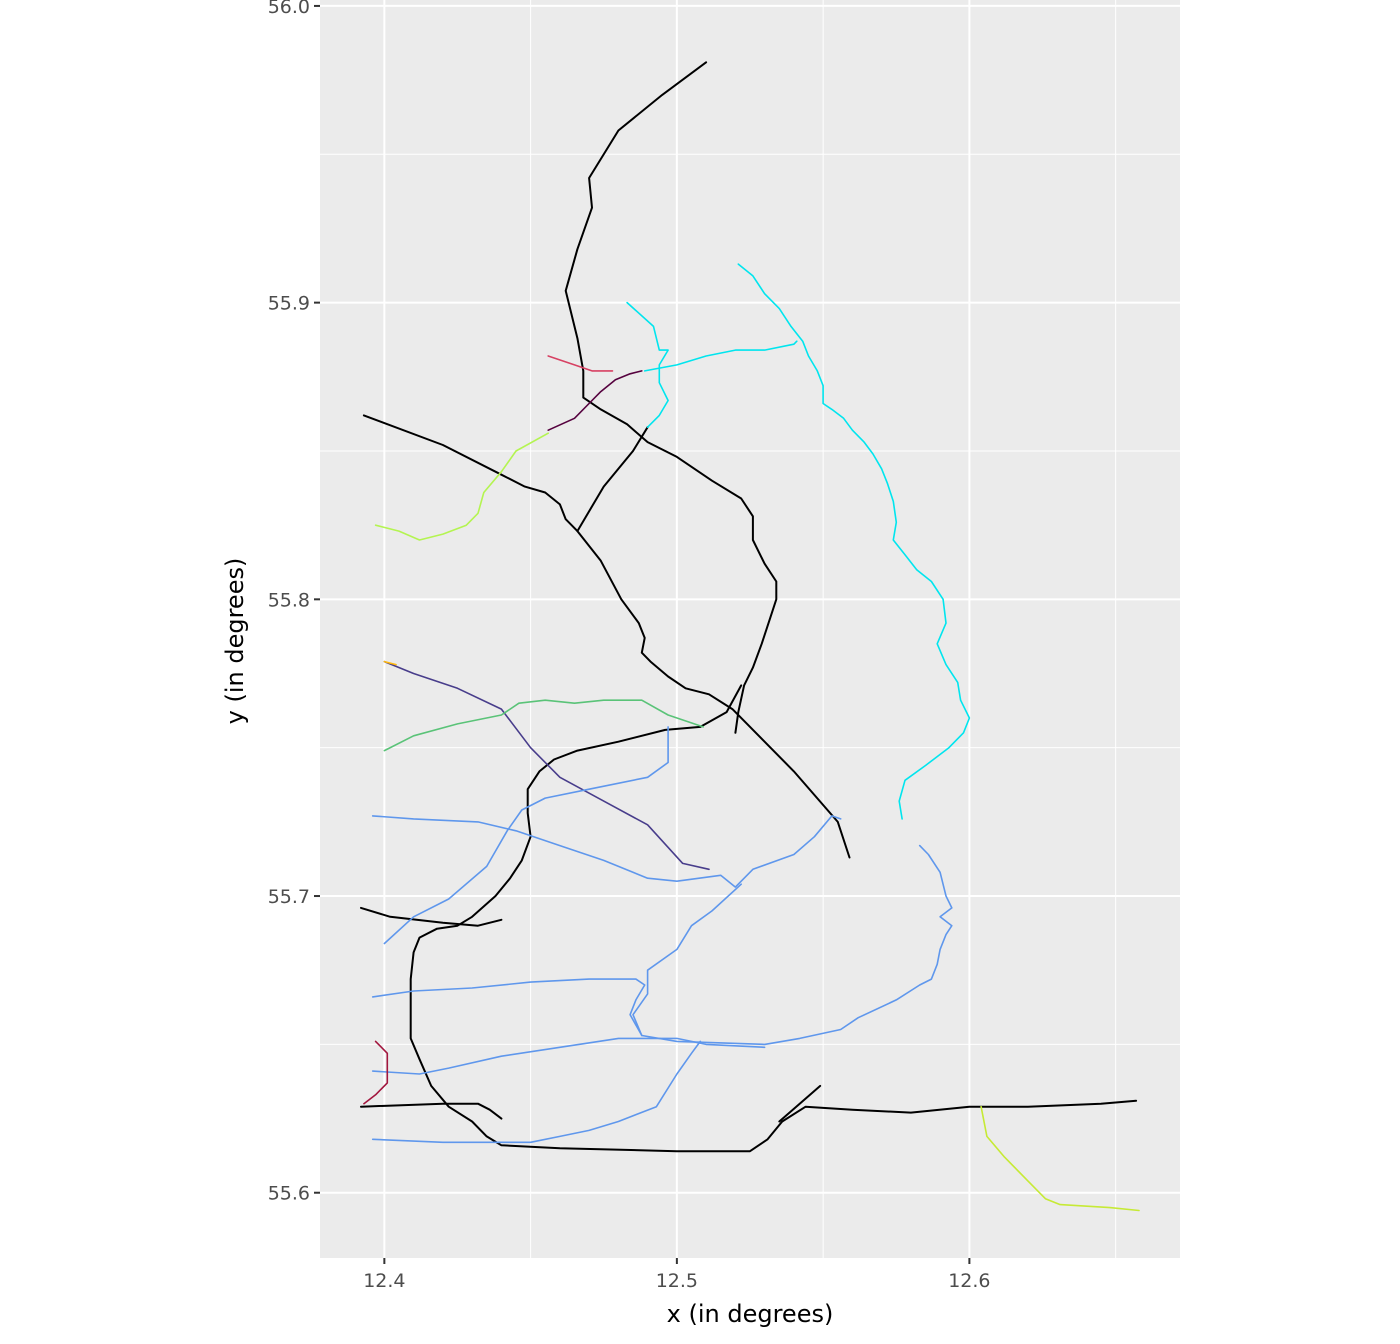 Image resolution: width=1400 pixels, height=1344 pixels. What do you see at coordinates (289, 600) in the screenshot?
I see `y-tick-label: 55.8` at bounding box center [289, 600].